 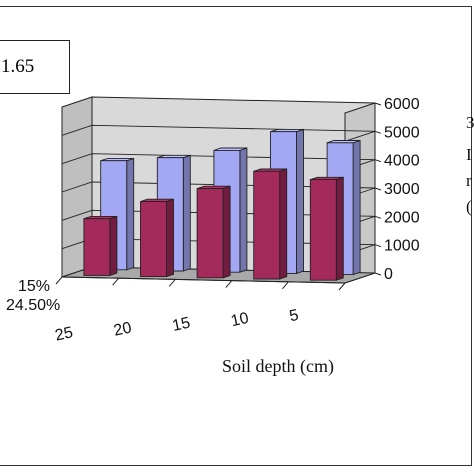 I want to click on depth-label-back: 15%, so click(x=34, y=286).